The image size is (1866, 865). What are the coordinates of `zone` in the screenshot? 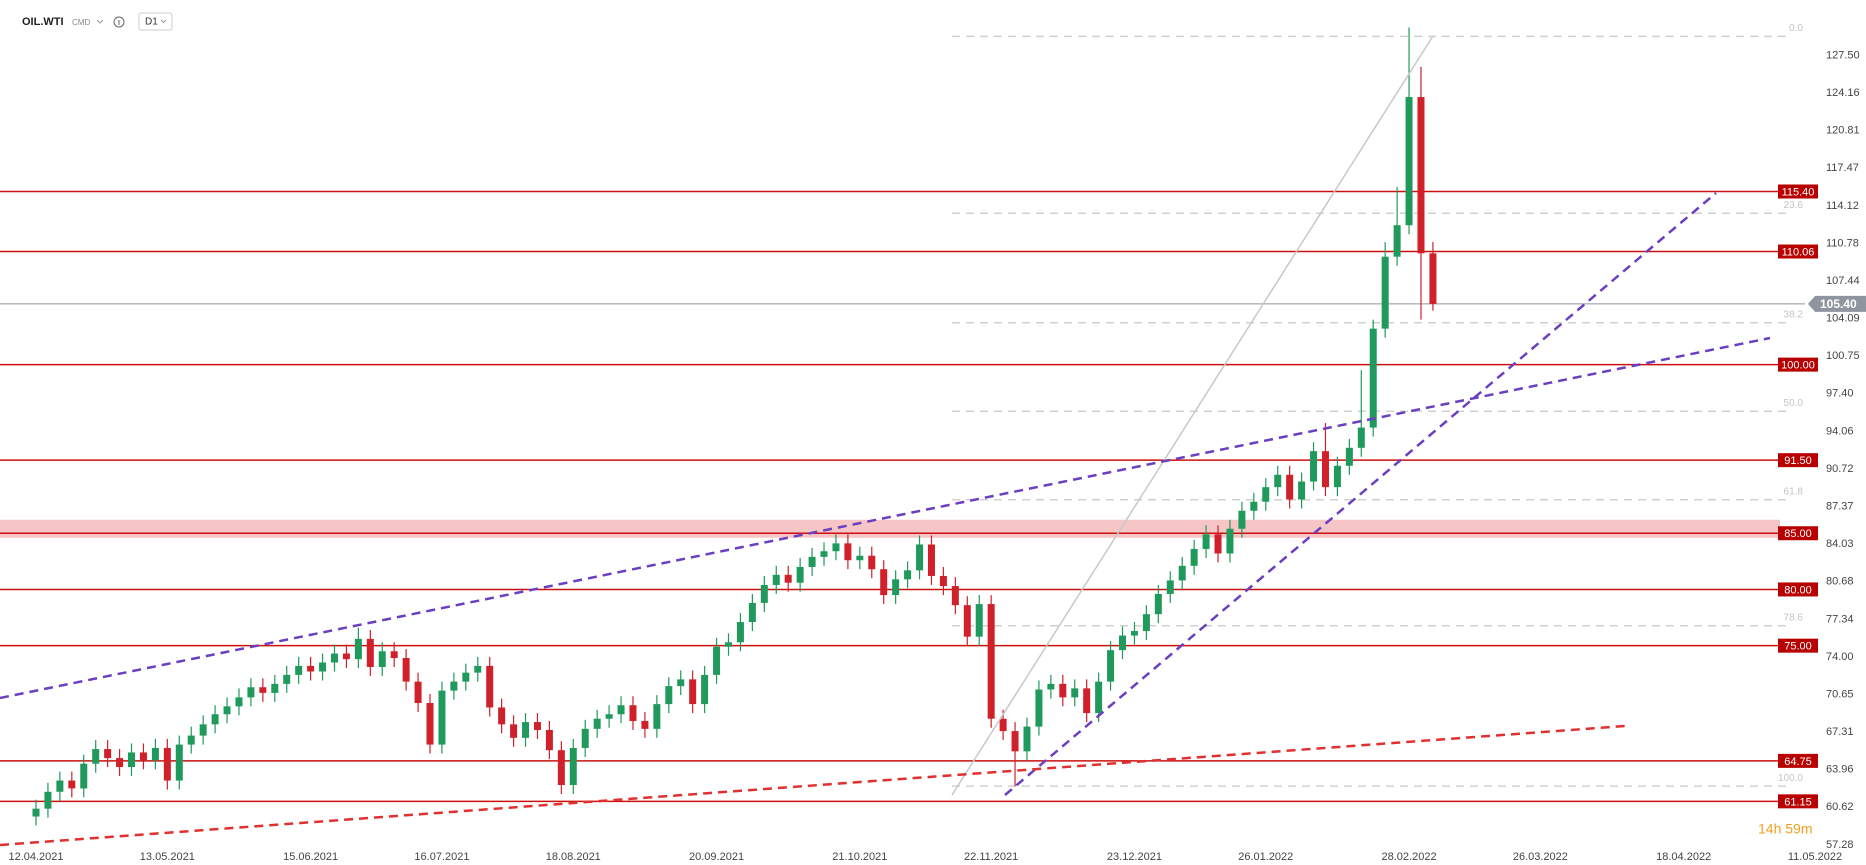 It's located at (890, 528).